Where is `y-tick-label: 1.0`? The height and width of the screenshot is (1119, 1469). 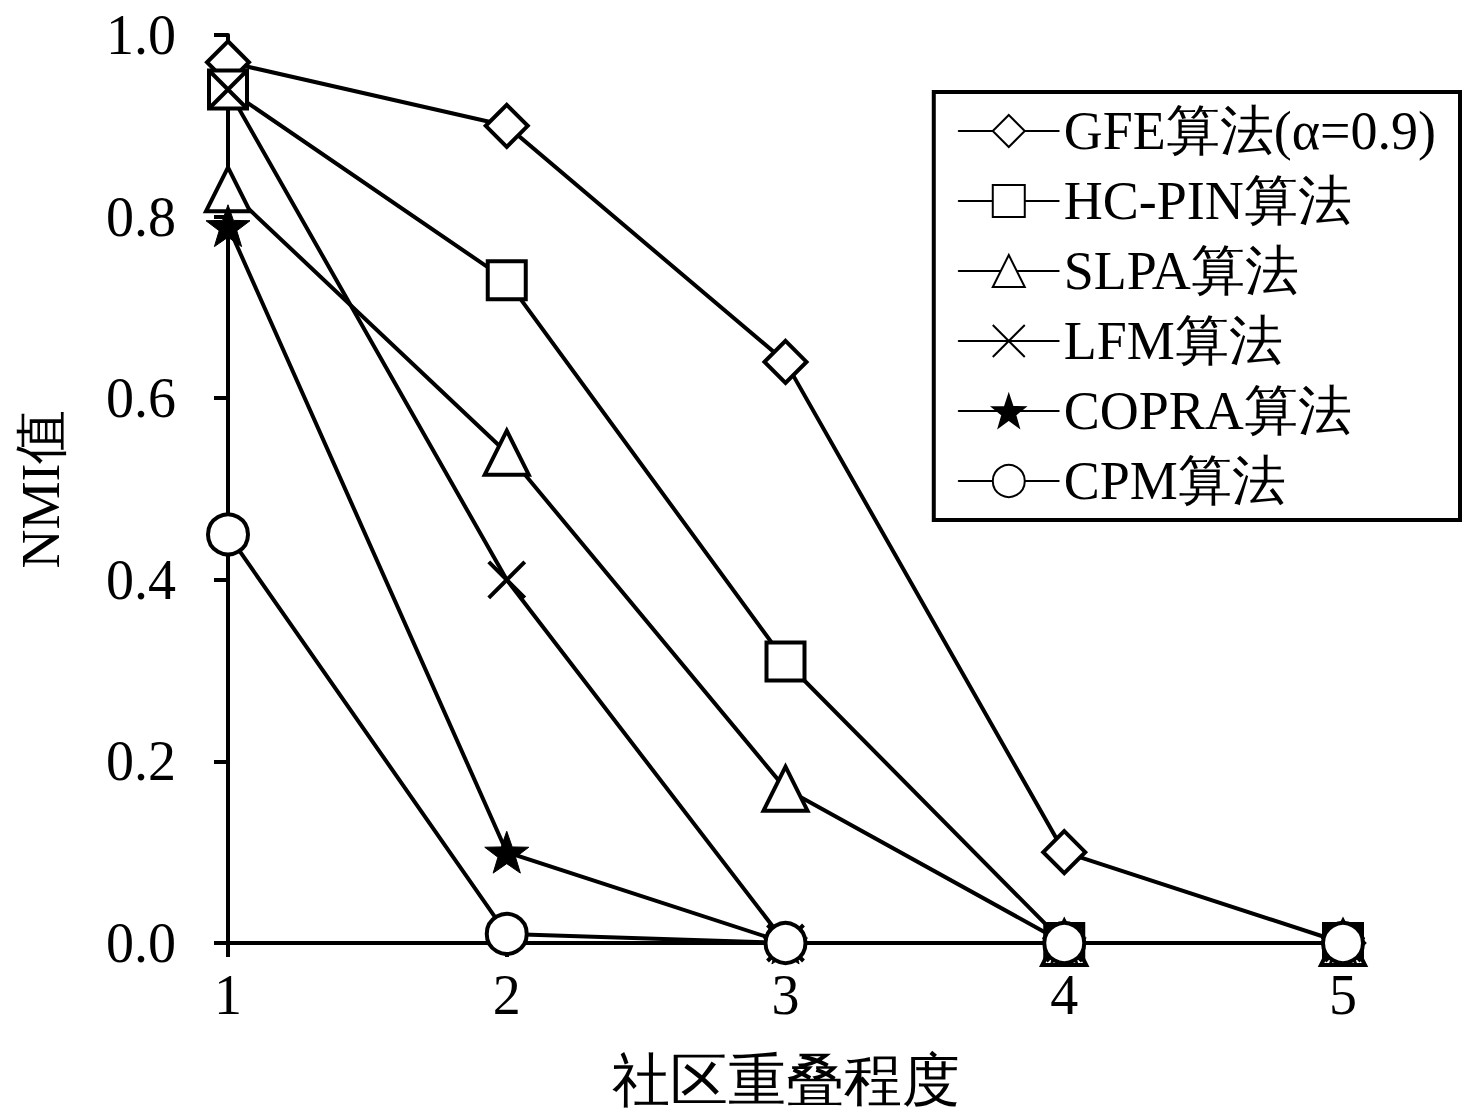
y-tick-label: 1.0 is located at coordinates (141, 35).